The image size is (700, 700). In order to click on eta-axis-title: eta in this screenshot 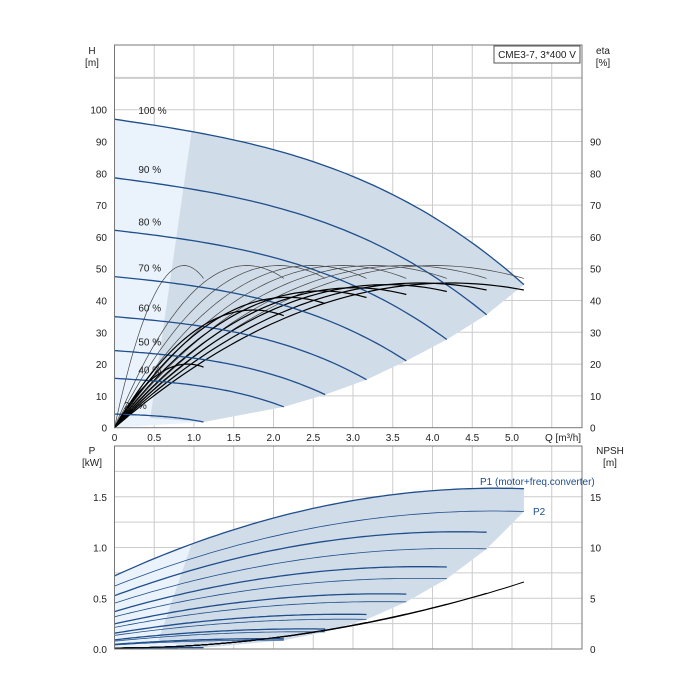, I will do `click(603, 51)`.